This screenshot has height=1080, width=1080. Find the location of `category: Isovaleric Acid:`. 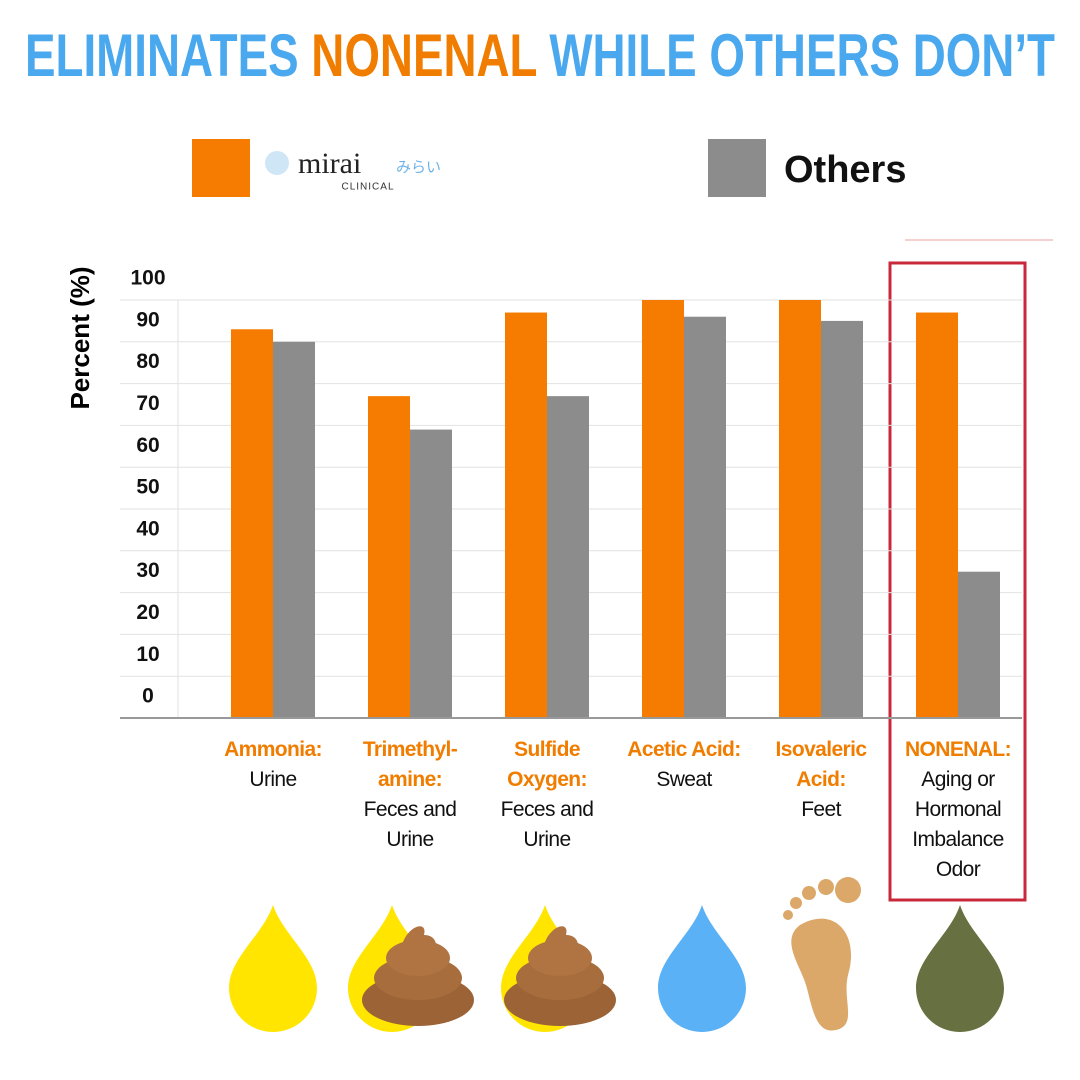

category: Isovaleric Acid: is located at coordinates (821, 764).